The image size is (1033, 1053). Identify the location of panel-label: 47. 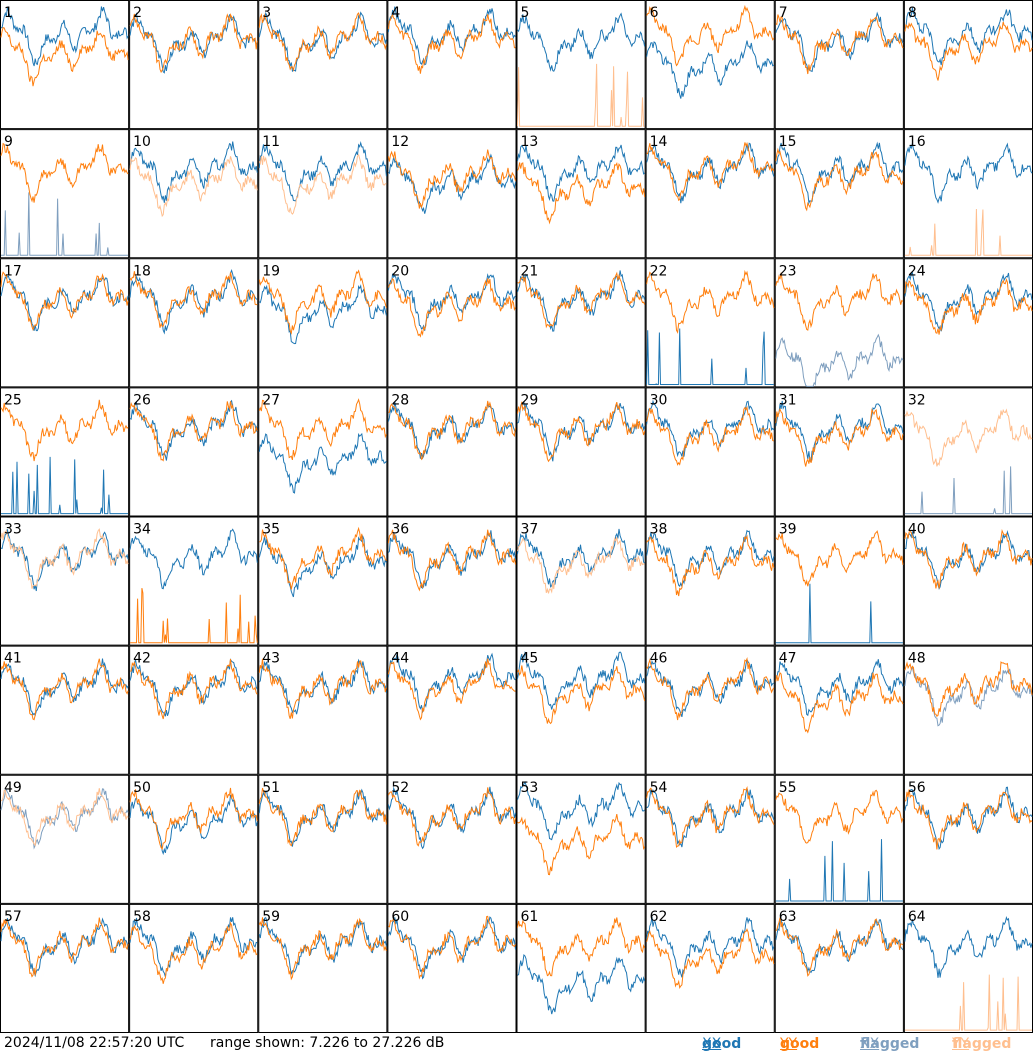
(788, 659).